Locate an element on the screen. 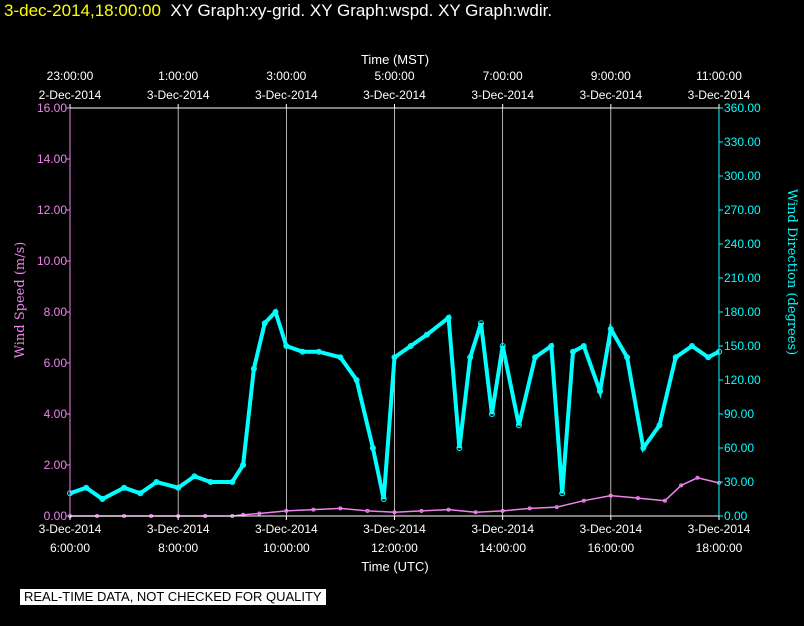 The width and height of the screenshot is (804, 626). top-tick-time: 5:00:00 is located at coordinates (394, 76).